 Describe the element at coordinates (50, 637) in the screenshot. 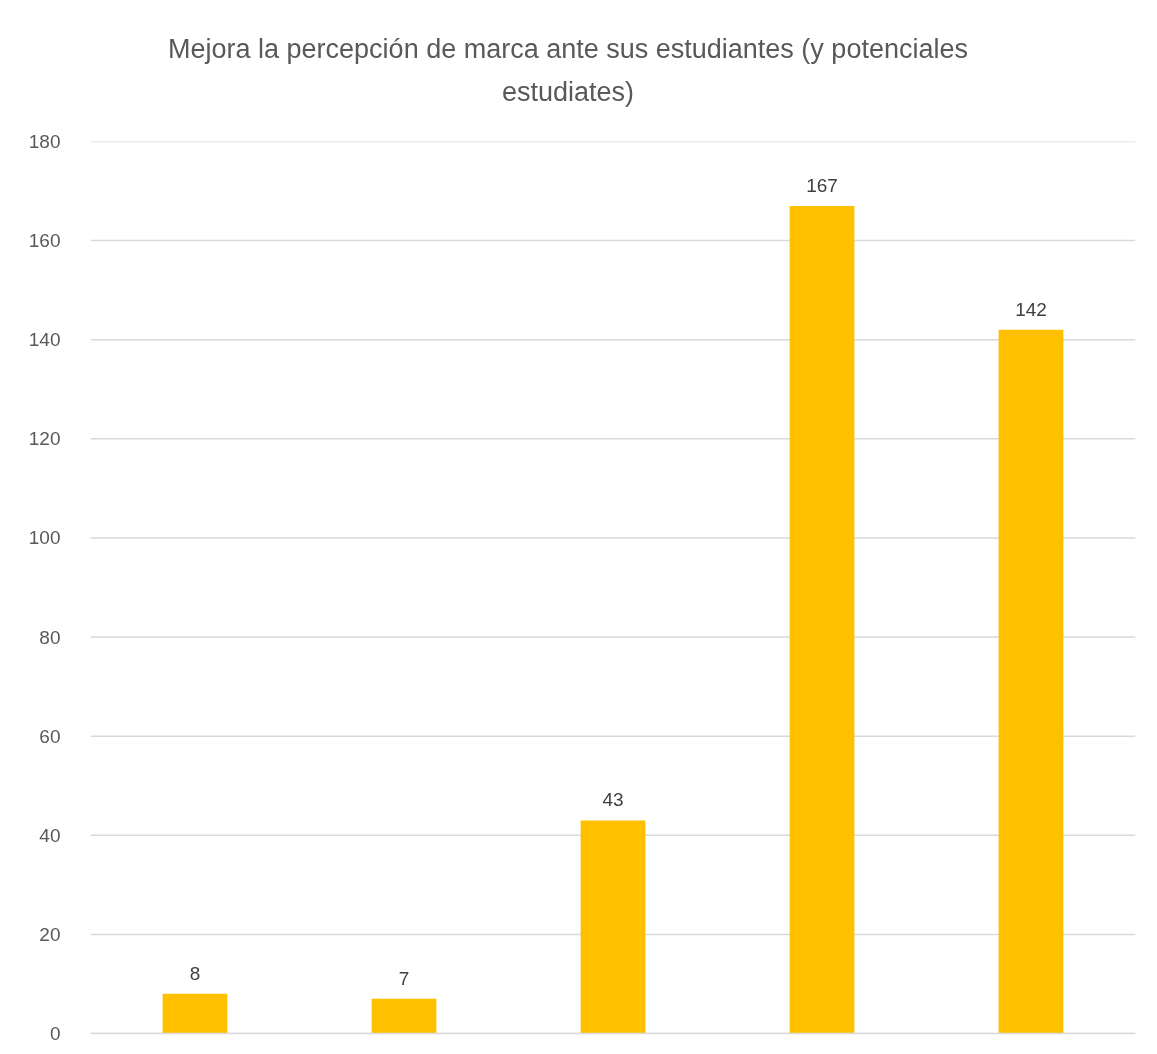

I see `y-tick-label: 80` at that location.